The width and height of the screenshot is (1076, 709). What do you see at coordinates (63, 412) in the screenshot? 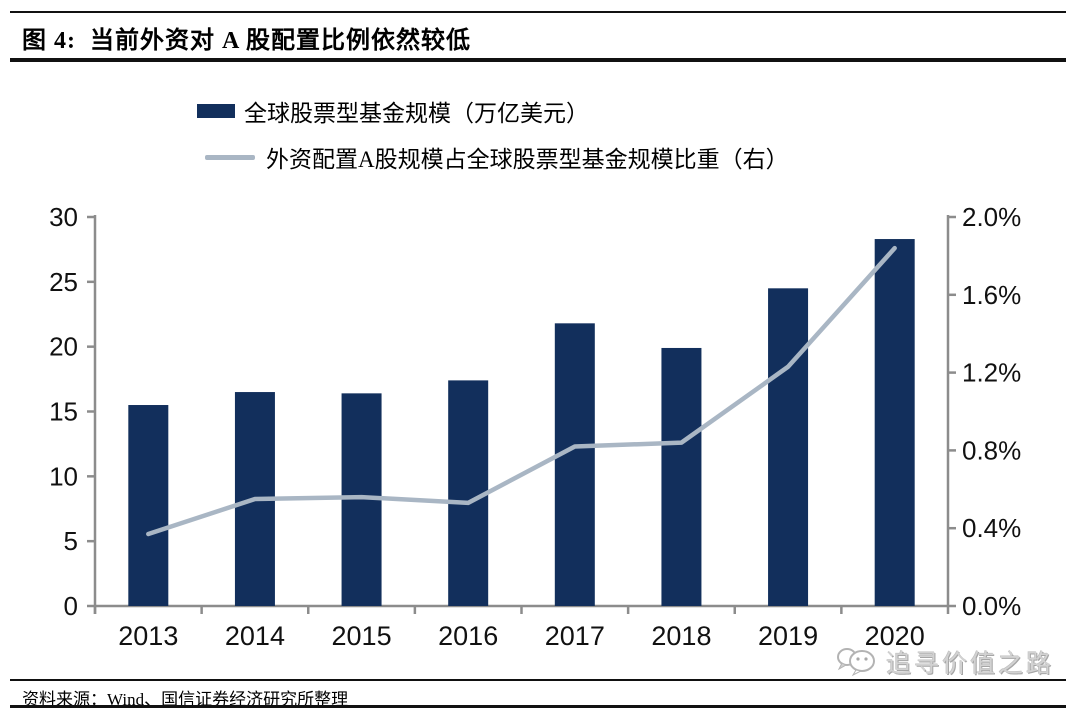
I see `left-axis-tick-label: 15` at bounding box center [63, 412].